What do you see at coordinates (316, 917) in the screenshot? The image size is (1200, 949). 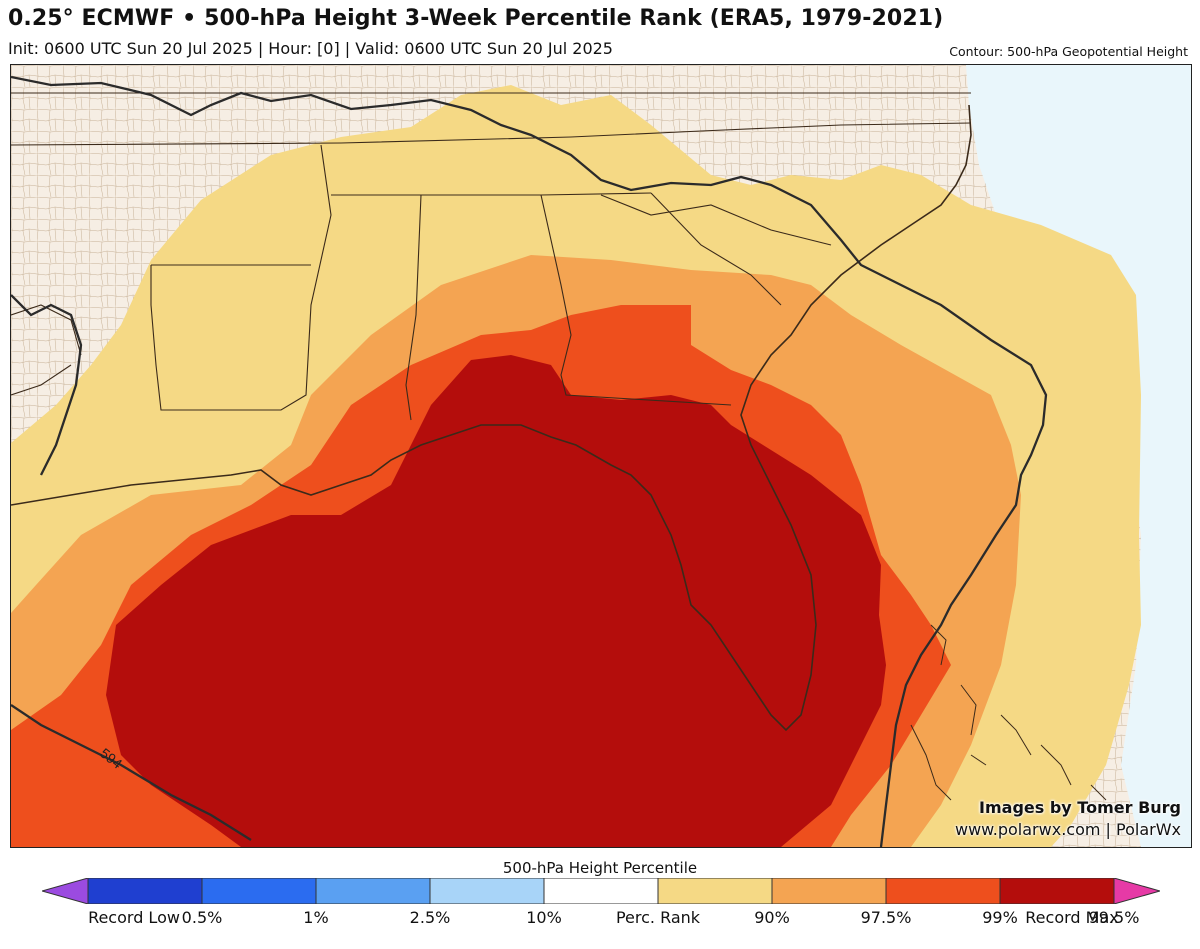 I see `colorbar-label: 1%` at bounding box center [316, 917].